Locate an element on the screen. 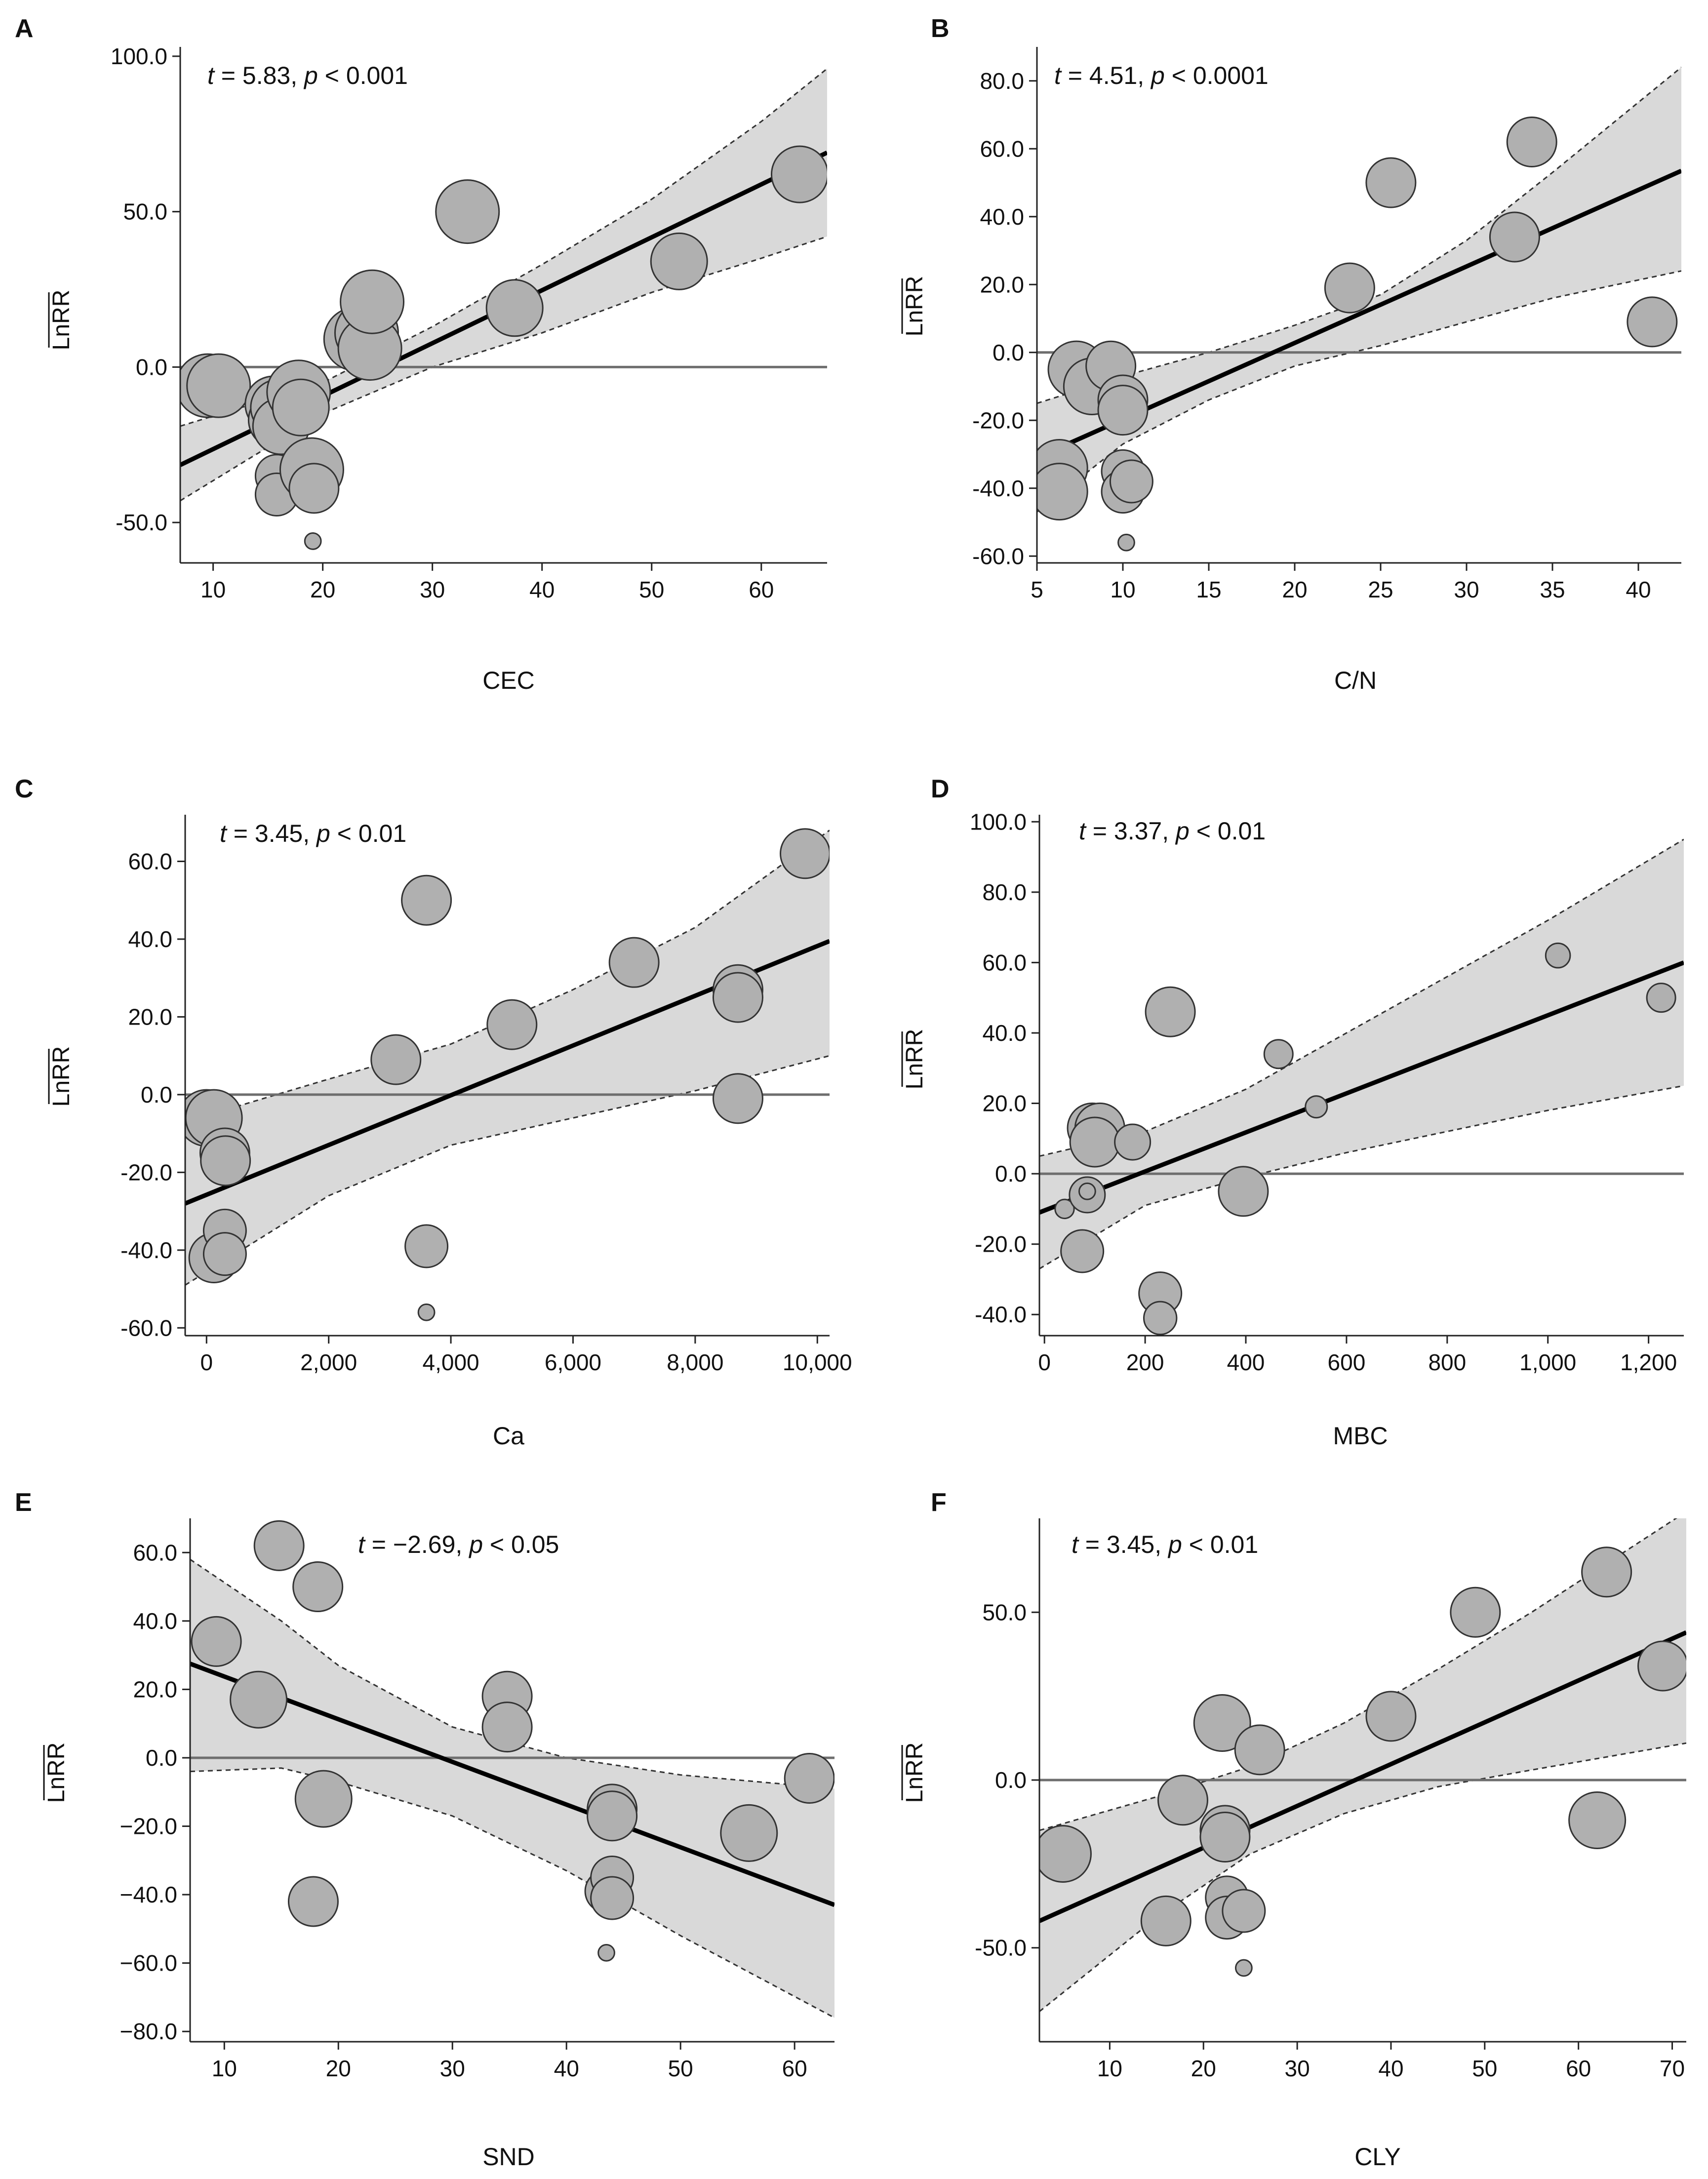 Image resolution: width=1708 pixels, height=2179 pixels. panel-d-y-tick-label: 0.0 is located at coordinates (1011, 1174).